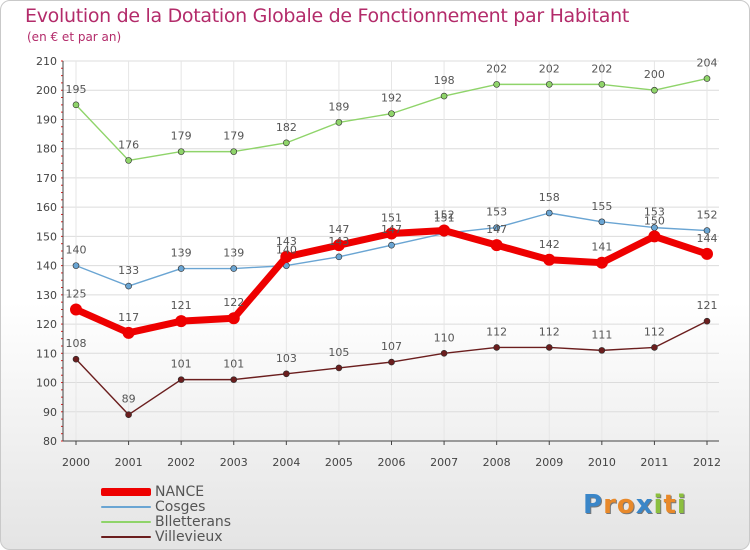  I want to click on data-label-villevieux: 101, so click(233, 364).